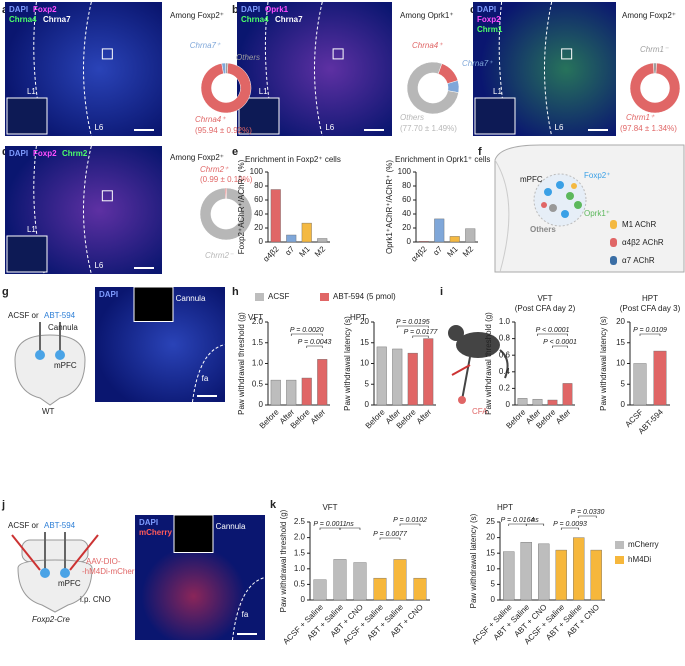 This screenshot has width=685, height=666. I want to click on layer-label: L6, so click(98, 127).